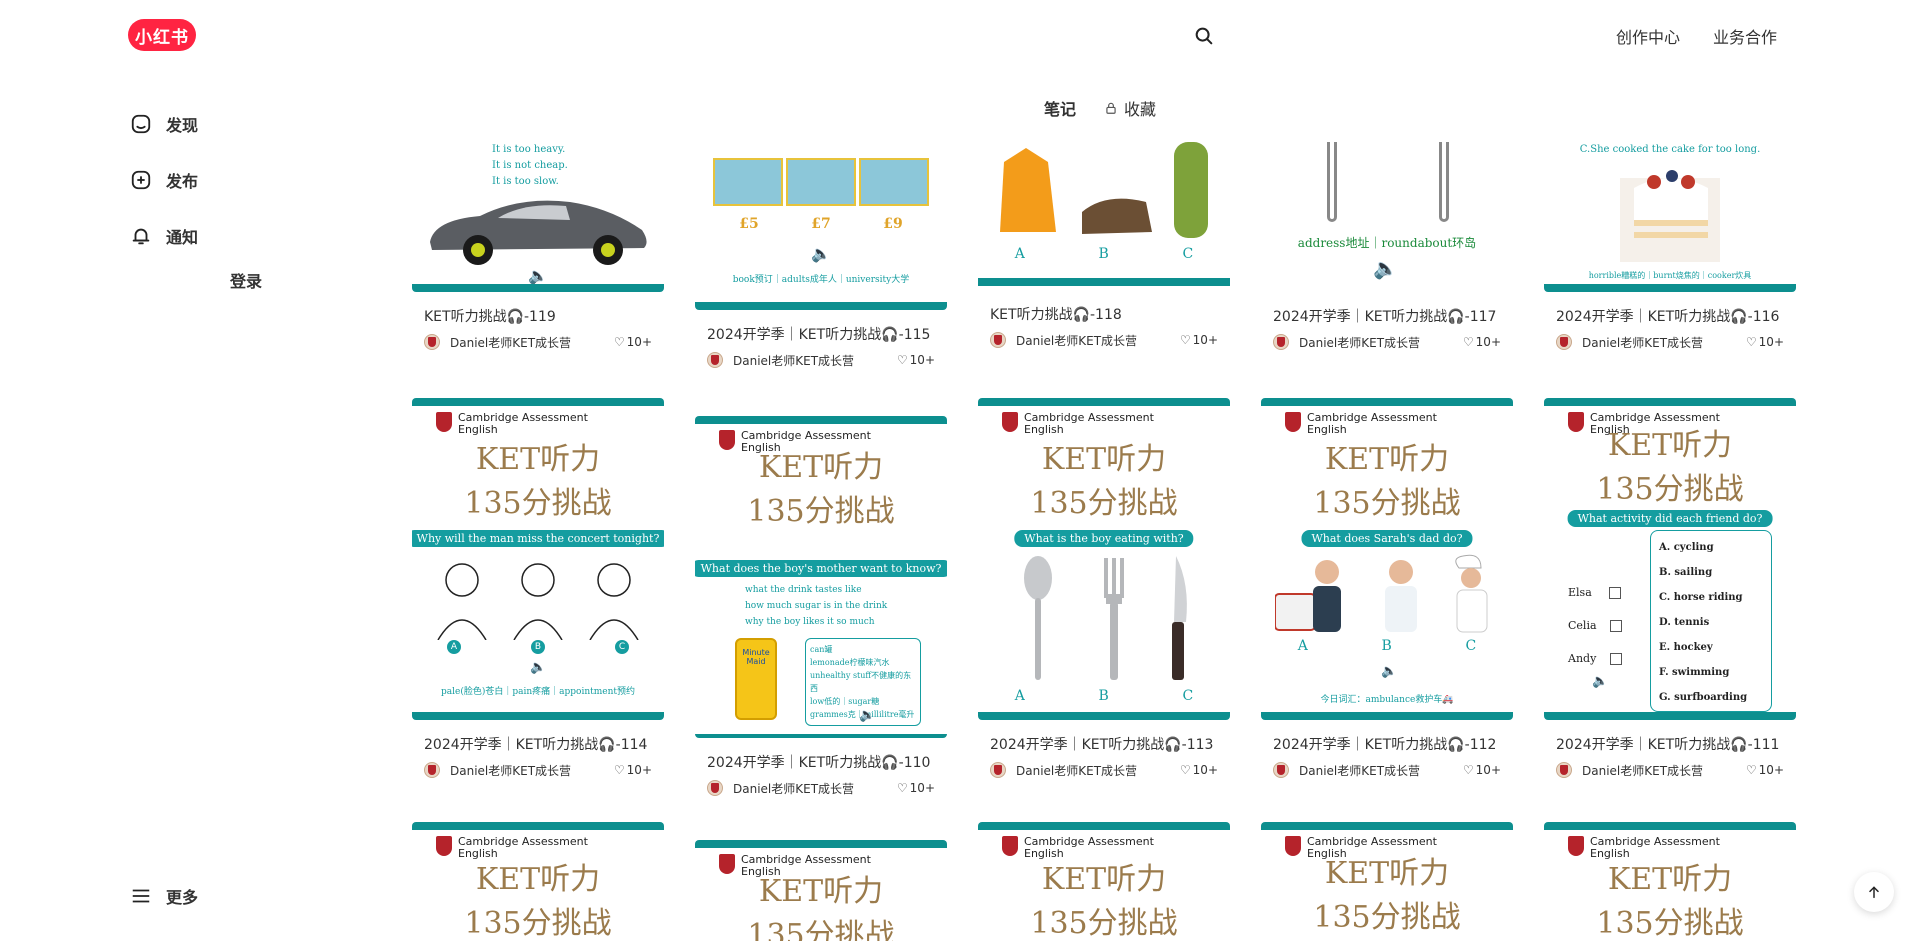 The image size is (1920, 941). Describe the element at coordinates (141, 180) in the screenshot. I see `plus-square-icon` at that location.